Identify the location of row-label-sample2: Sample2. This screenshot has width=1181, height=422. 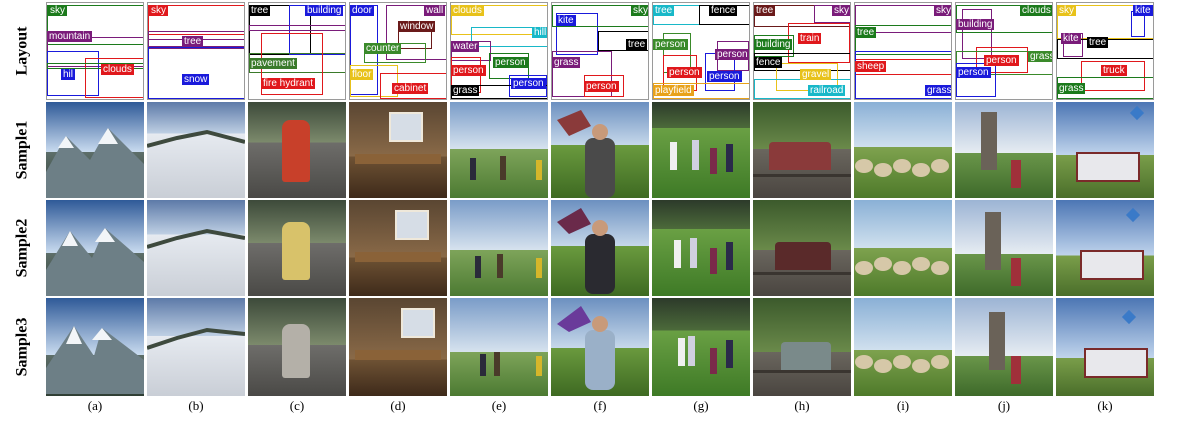
(22, 248).